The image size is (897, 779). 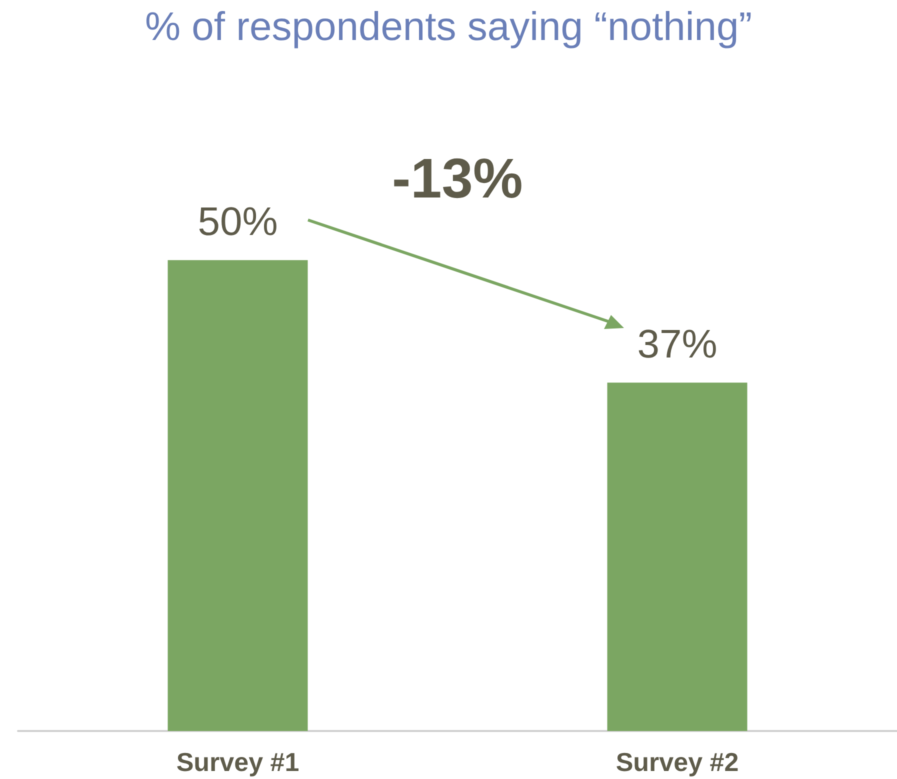 I want to click on x-tick-label: Survey #2, so click(x=677, y=762).